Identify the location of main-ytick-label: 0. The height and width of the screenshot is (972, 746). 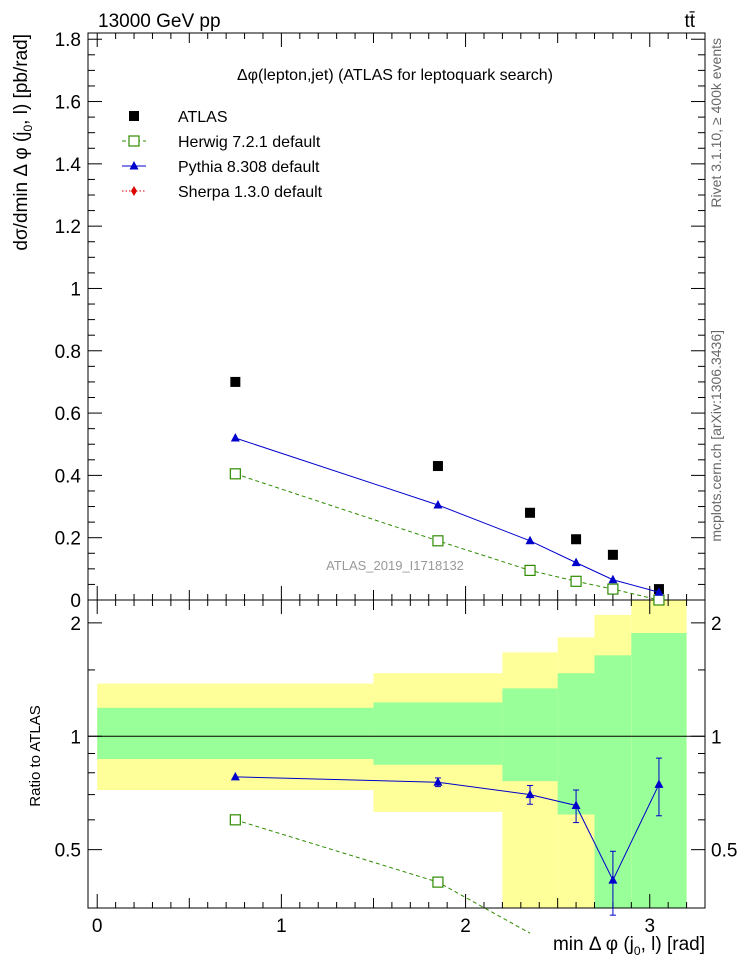
(75, 601).